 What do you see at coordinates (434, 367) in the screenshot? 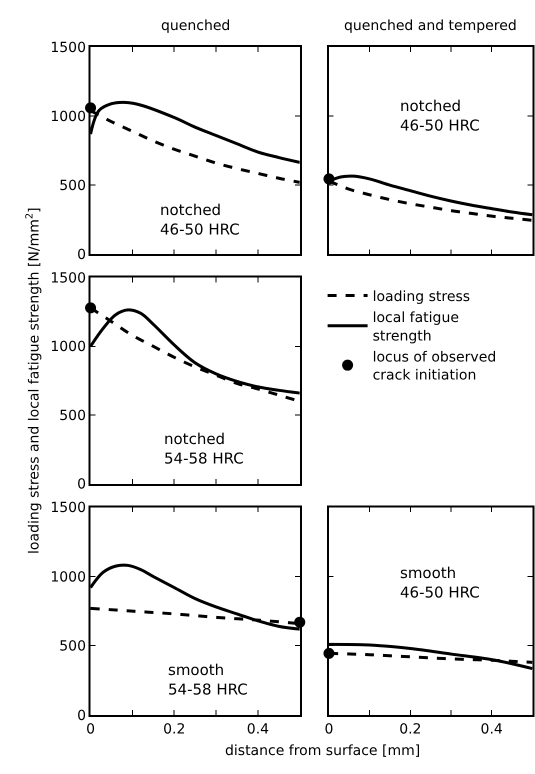
I see `legend-label: locus of observed crack initiation` at bounding box center [434, 367].